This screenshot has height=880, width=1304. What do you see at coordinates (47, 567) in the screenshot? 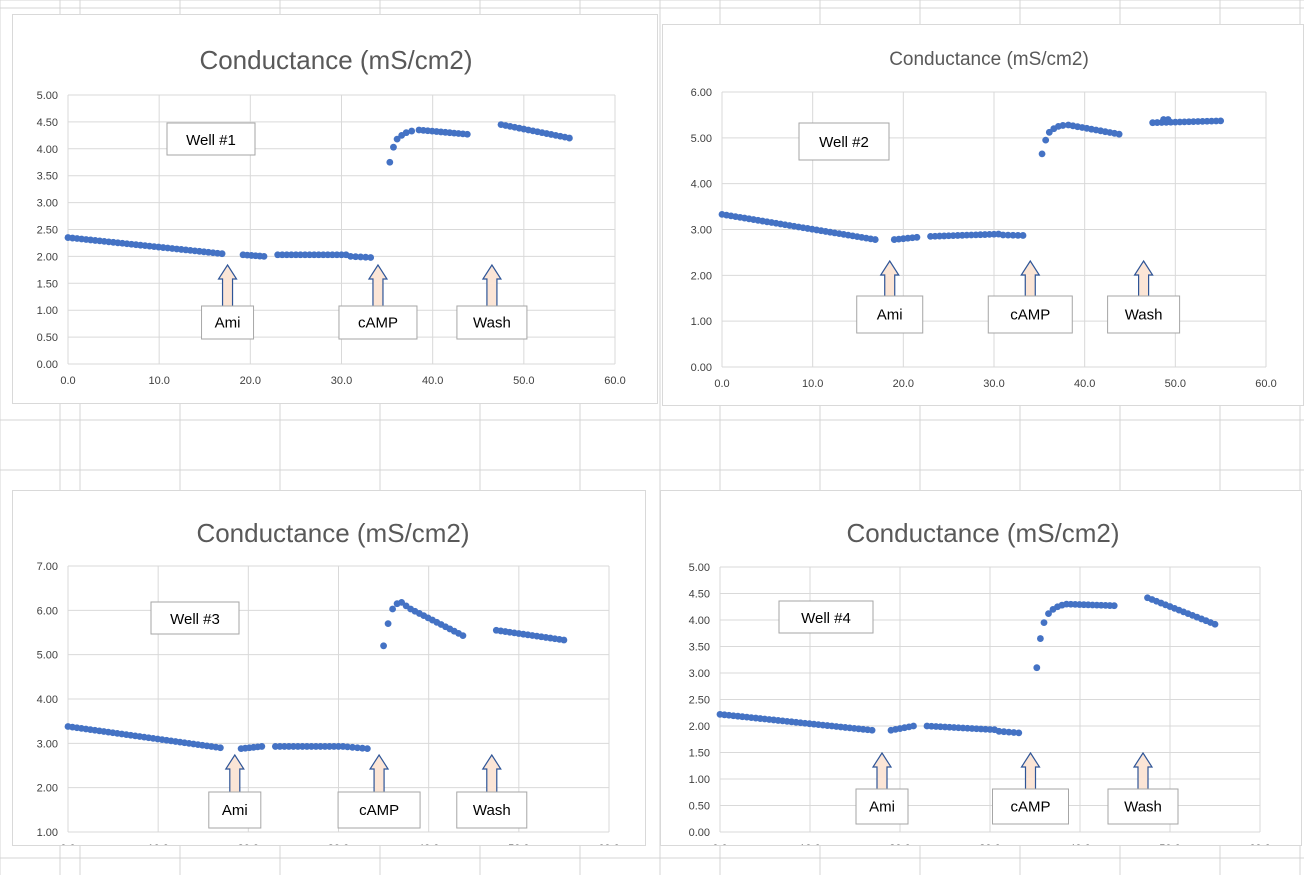
I see `y-tick-label: 7.00` at bounding box center [47, 567].